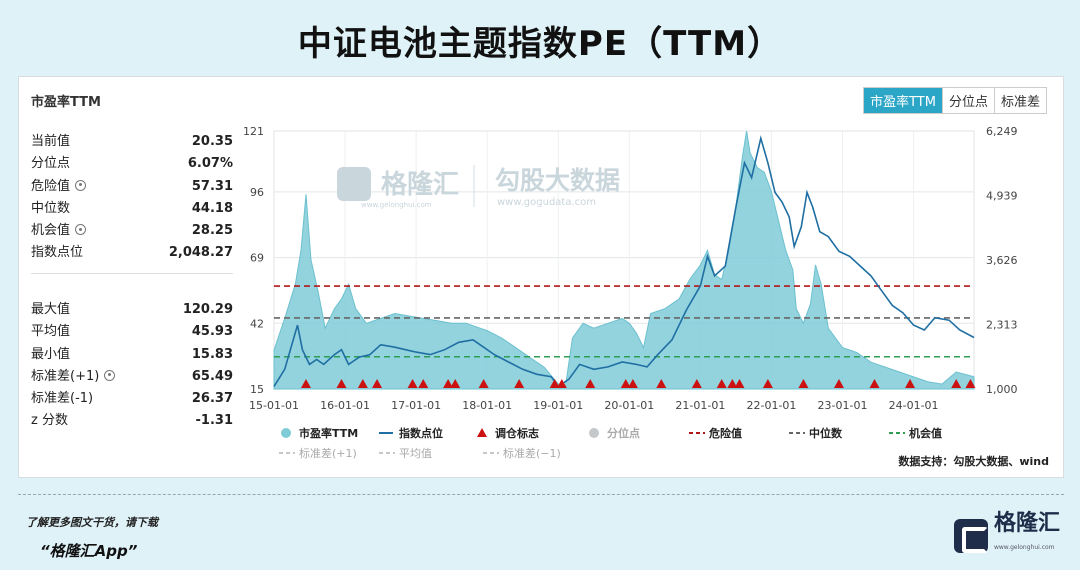  Describe the element at coordinates (541, 494) in the screenshot. I see `footer-divider` at that location.